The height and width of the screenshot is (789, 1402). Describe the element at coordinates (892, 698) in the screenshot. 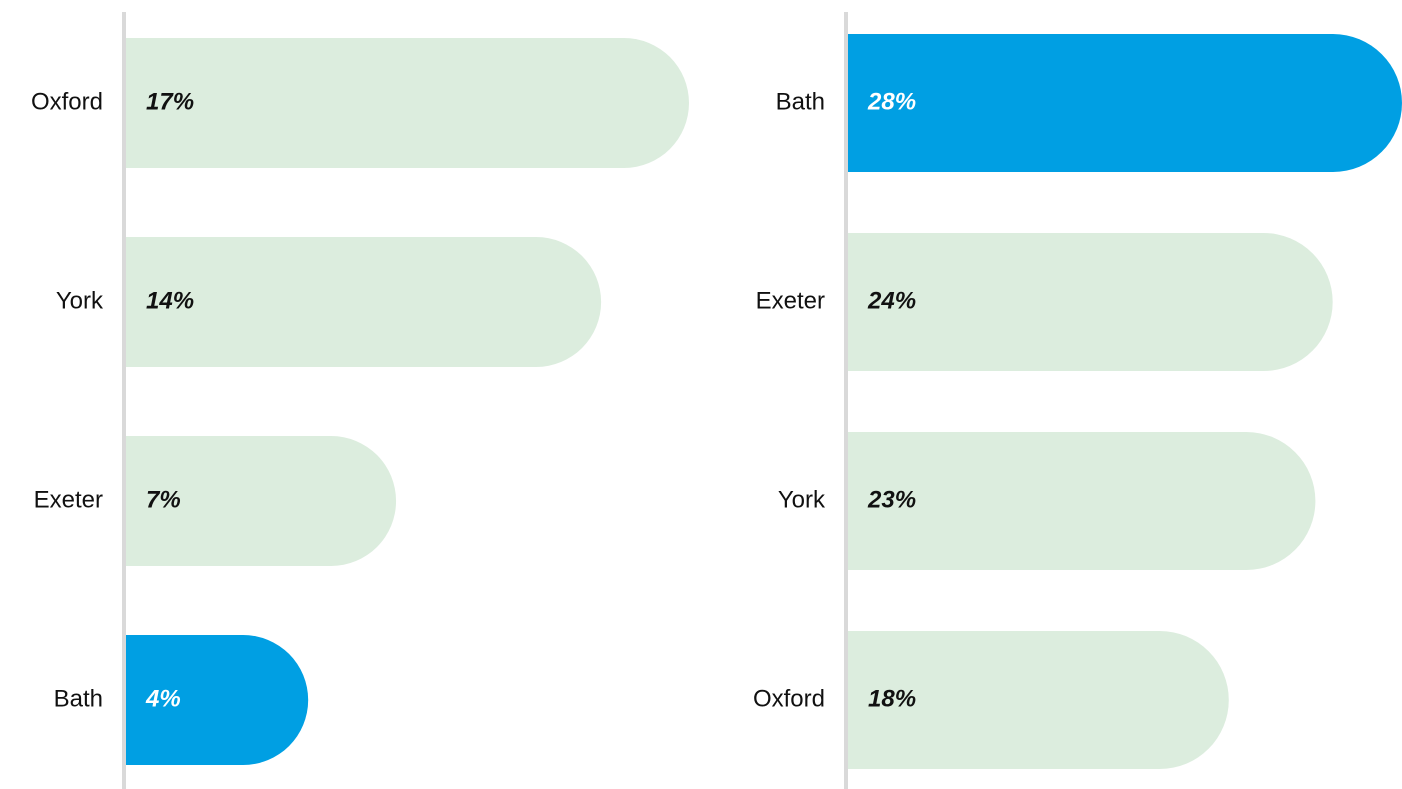

I see `value-label: 18%` at that location.